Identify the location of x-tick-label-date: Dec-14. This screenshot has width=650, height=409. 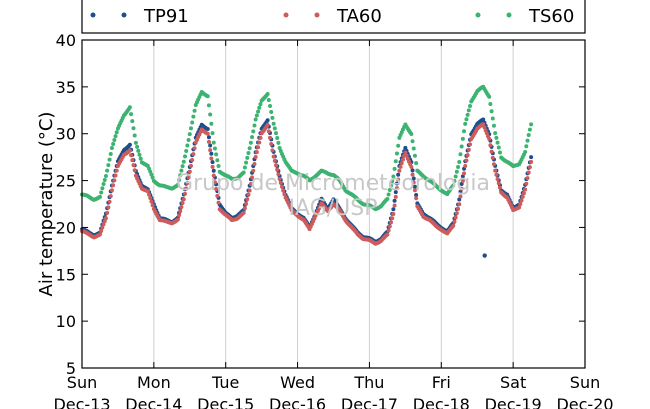
(153, 402).